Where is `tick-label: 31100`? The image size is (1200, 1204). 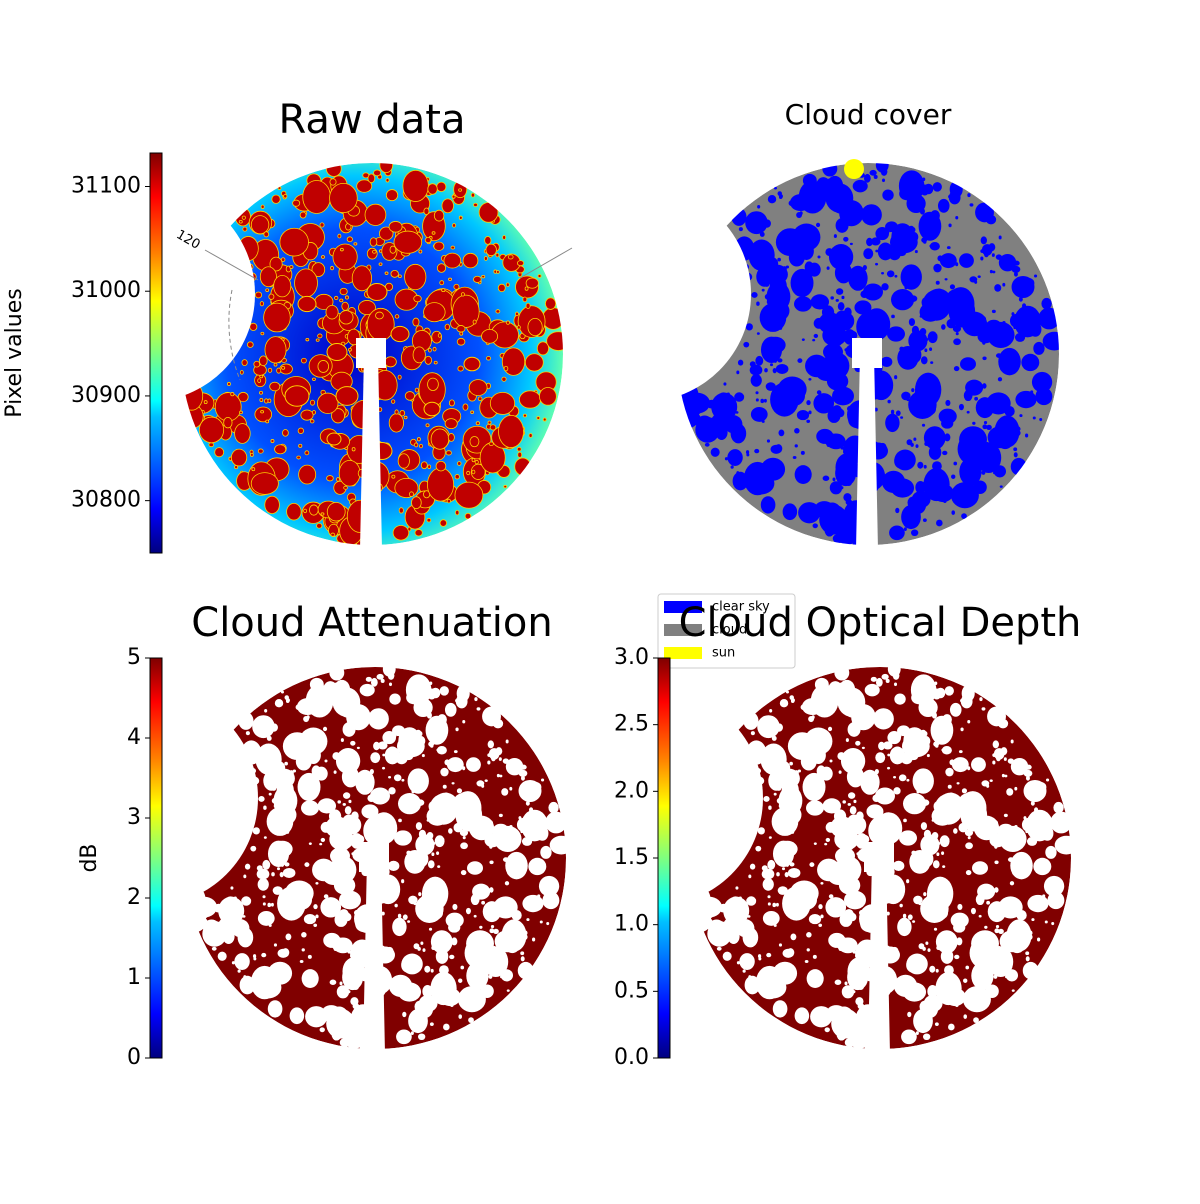
tick-label: 31100 is located at coordinates (106, 186).